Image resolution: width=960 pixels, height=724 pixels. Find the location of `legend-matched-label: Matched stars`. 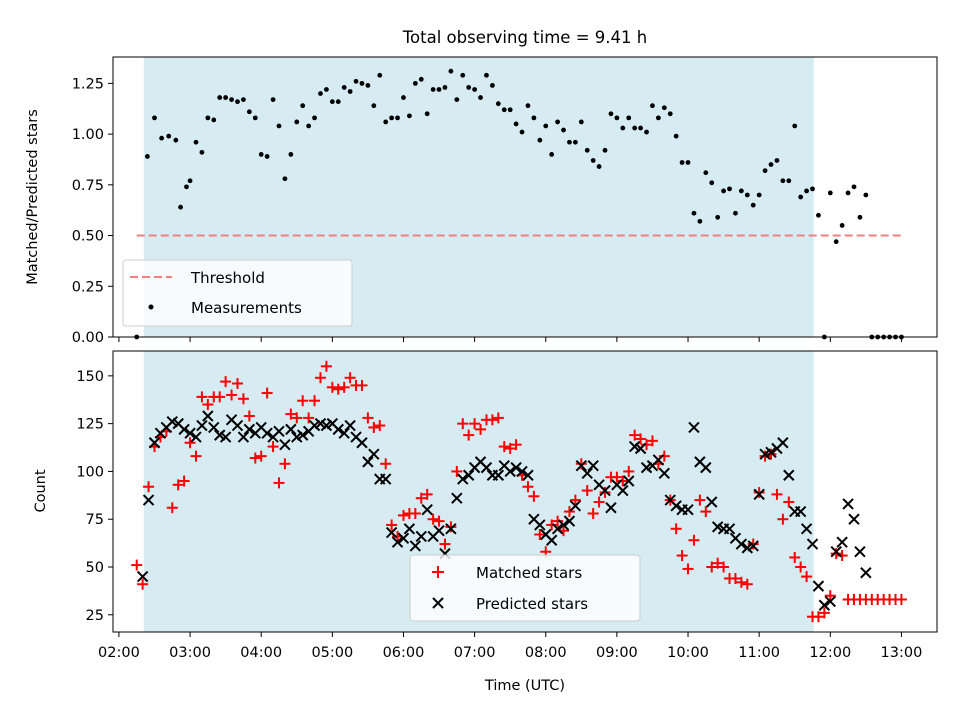

legend-matched-label: Matched stars is located at coordinates (529, 573).